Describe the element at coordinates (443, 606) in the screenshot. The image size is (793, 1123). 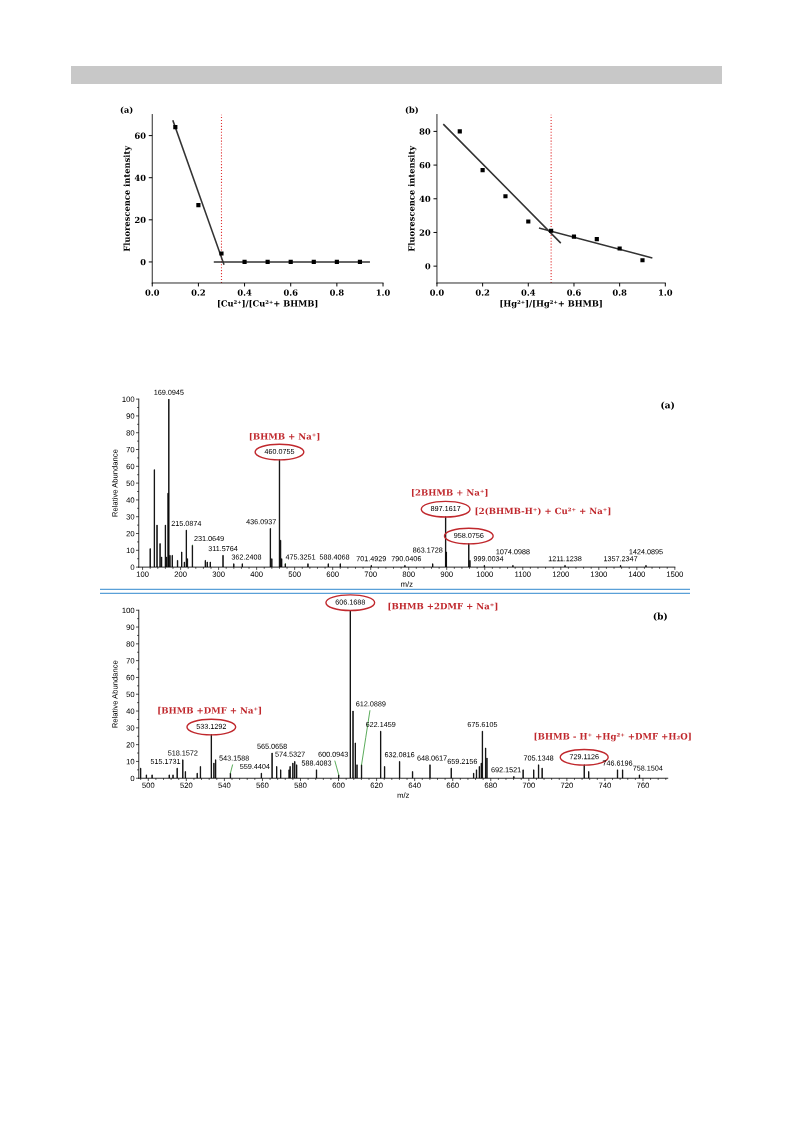
I see `annotation: [BHMB +2DMF + Na⁺]` at that location.